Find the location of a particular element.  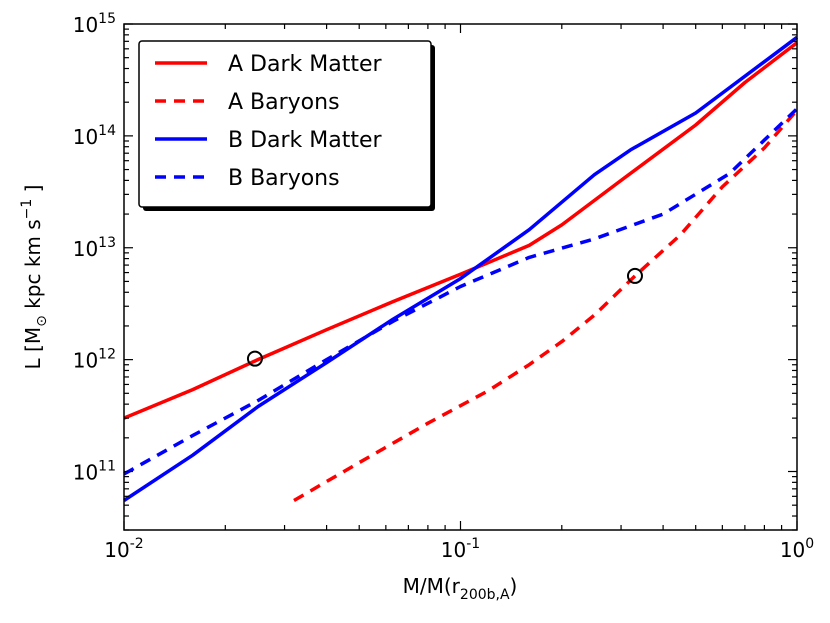

x-tick-label-1: 10⁻¹ is located at coordinates (460, 549).